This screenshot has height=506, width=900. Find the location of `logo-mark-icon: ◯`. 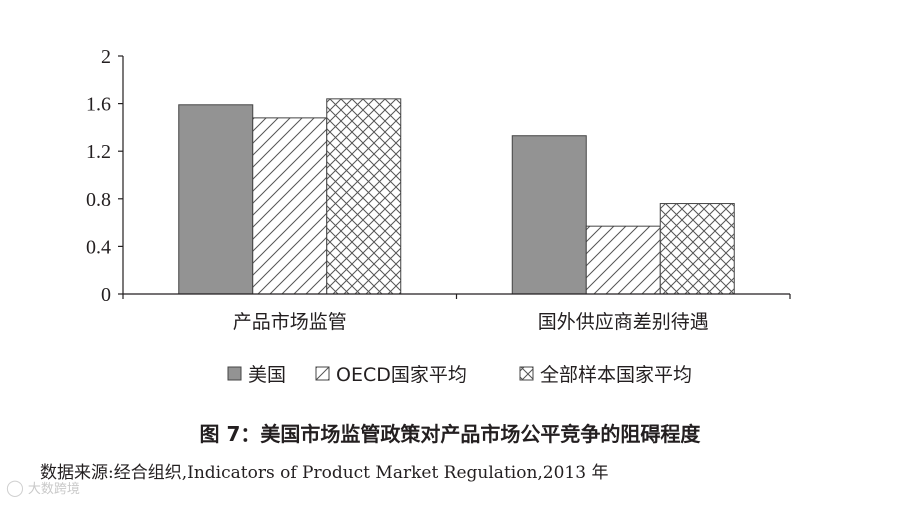

logo-mark-icon: ◯ is located at coordinates (15, 487).